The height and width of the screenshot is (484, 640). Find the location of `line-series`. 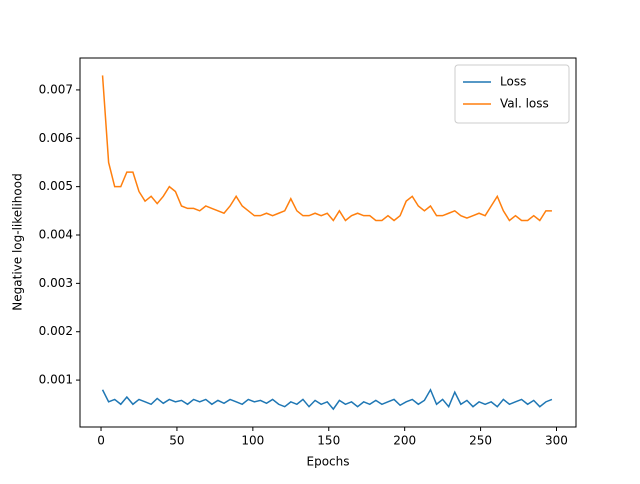

line-series is located at coordinates (327, 399).